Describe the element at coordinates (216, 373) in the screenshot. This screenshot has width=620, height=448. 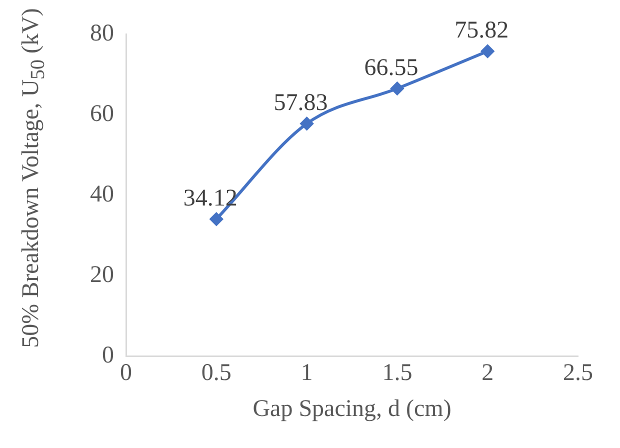
I see `x-tick-label: 0.5` at that location.